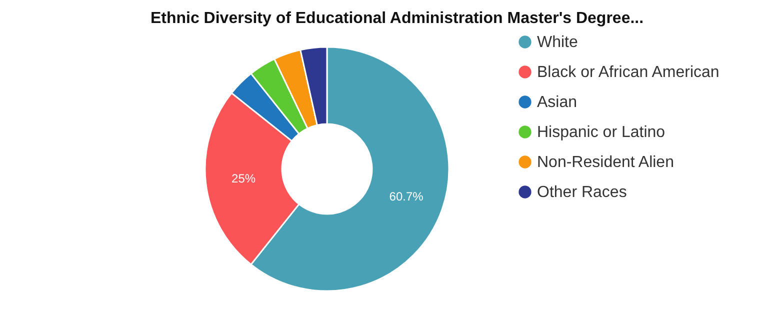 This screenshot has width=770, height=335. What do you see at coordinates (601, 132) in the screenshot?
I see `legend-label: Hispanic or Latino` at bounding box center [601, 132].